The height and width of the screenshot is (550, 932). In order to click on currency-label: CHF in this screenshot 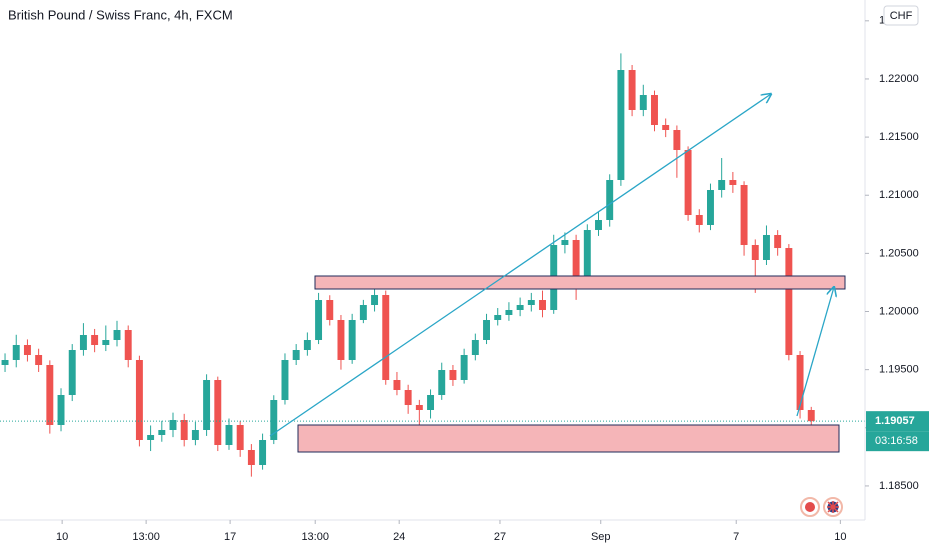, I will do `click(901, 16)`.